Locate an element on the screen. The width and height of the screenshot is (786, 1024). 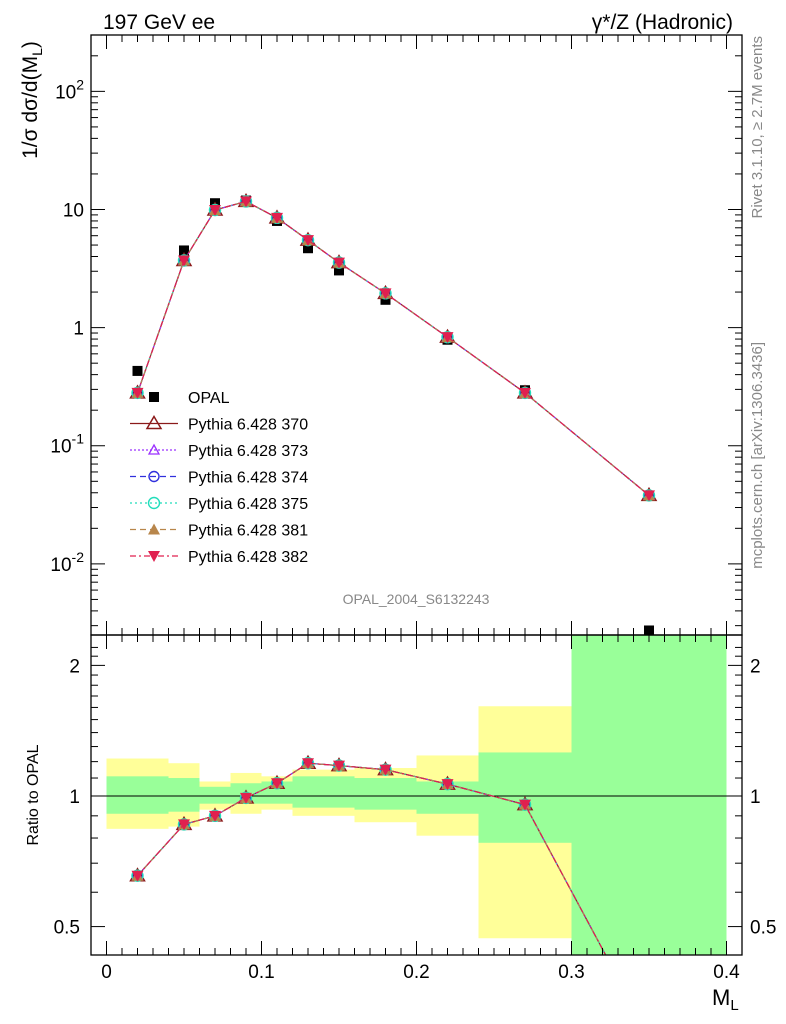
legend-entry-1: Pythia 6.428 370 is located at coordinates (219, 424).